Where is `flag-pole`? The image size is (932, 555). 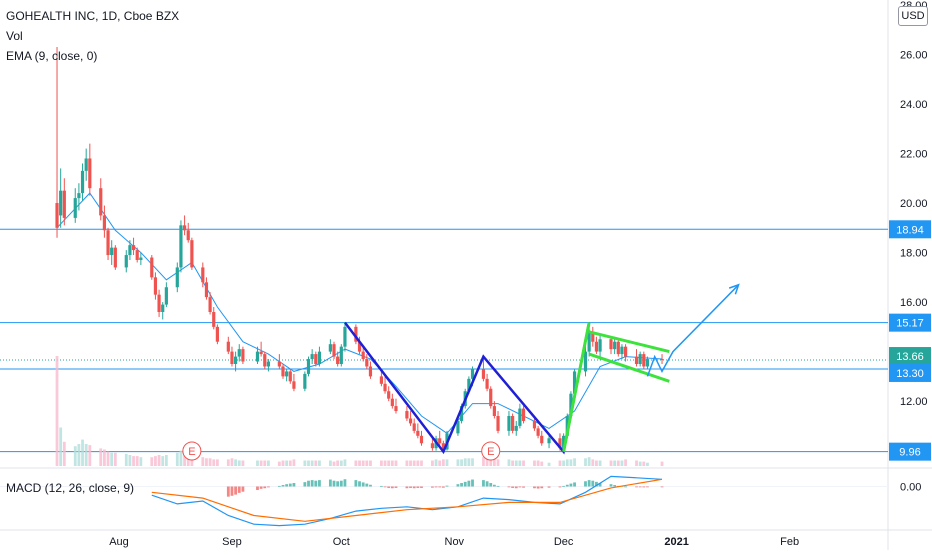
flag-pole is located at coordinates (576, 387).